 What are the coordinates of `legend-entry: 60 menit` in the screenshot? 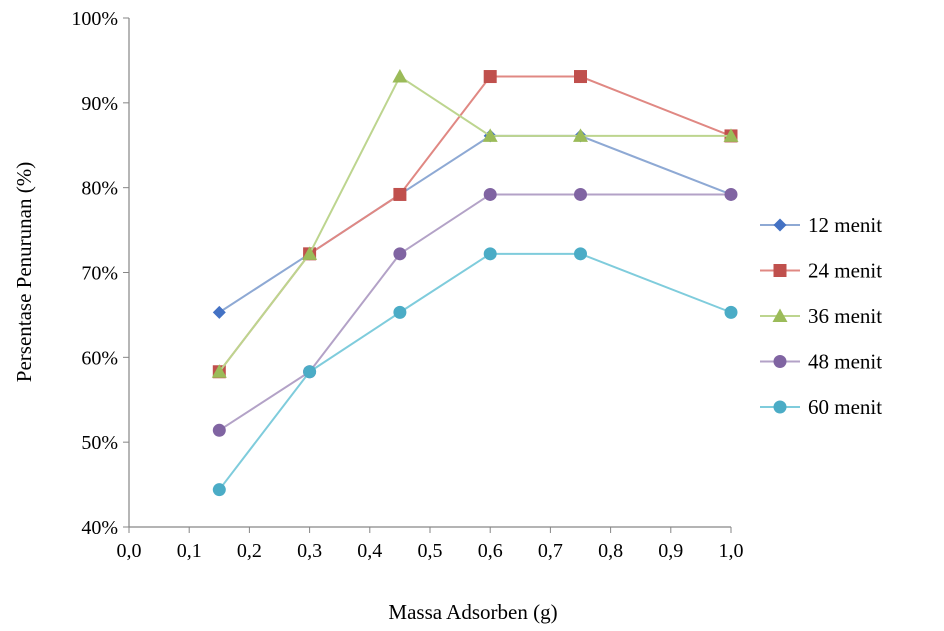 It's located at (821, 407).